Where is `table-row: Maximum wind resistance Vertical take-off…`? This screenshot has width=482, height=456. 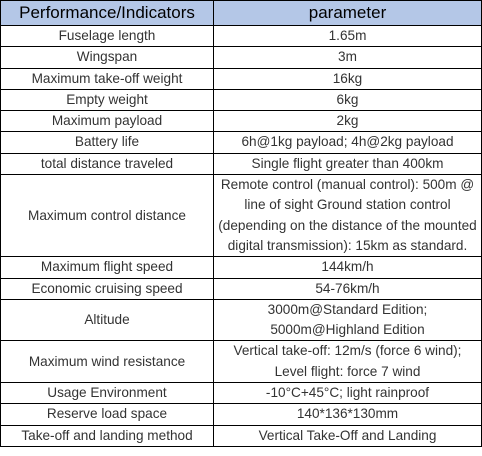
table-row: Maximum wind resistance Vertical take-off… is located at coordinates (241, 362).